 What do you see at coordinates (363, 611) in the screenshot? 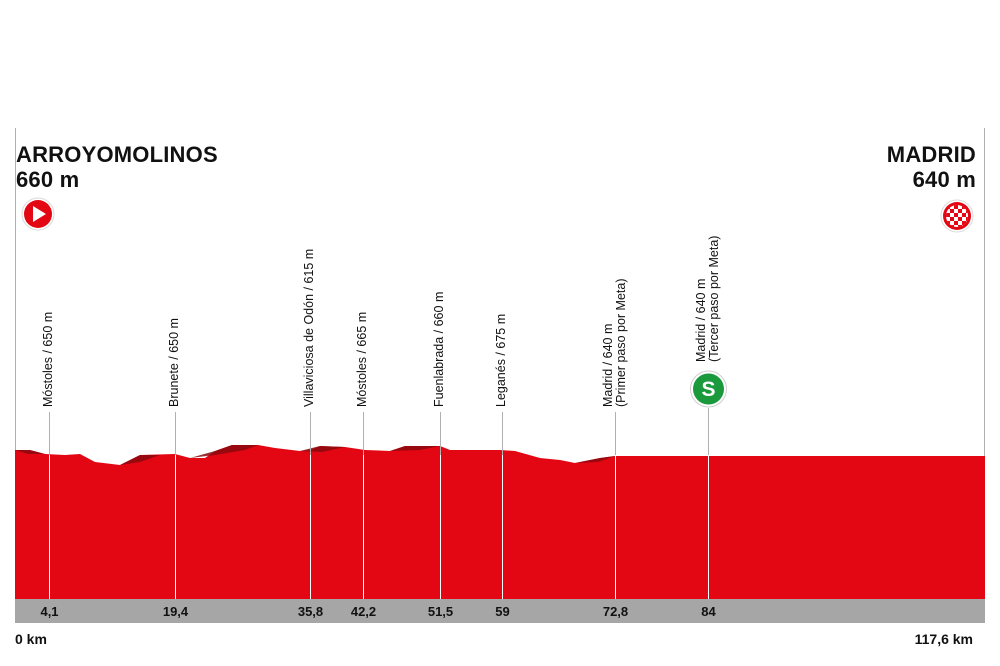
I see `waypoint-km: 42,2` at bounding box center [363, 611].